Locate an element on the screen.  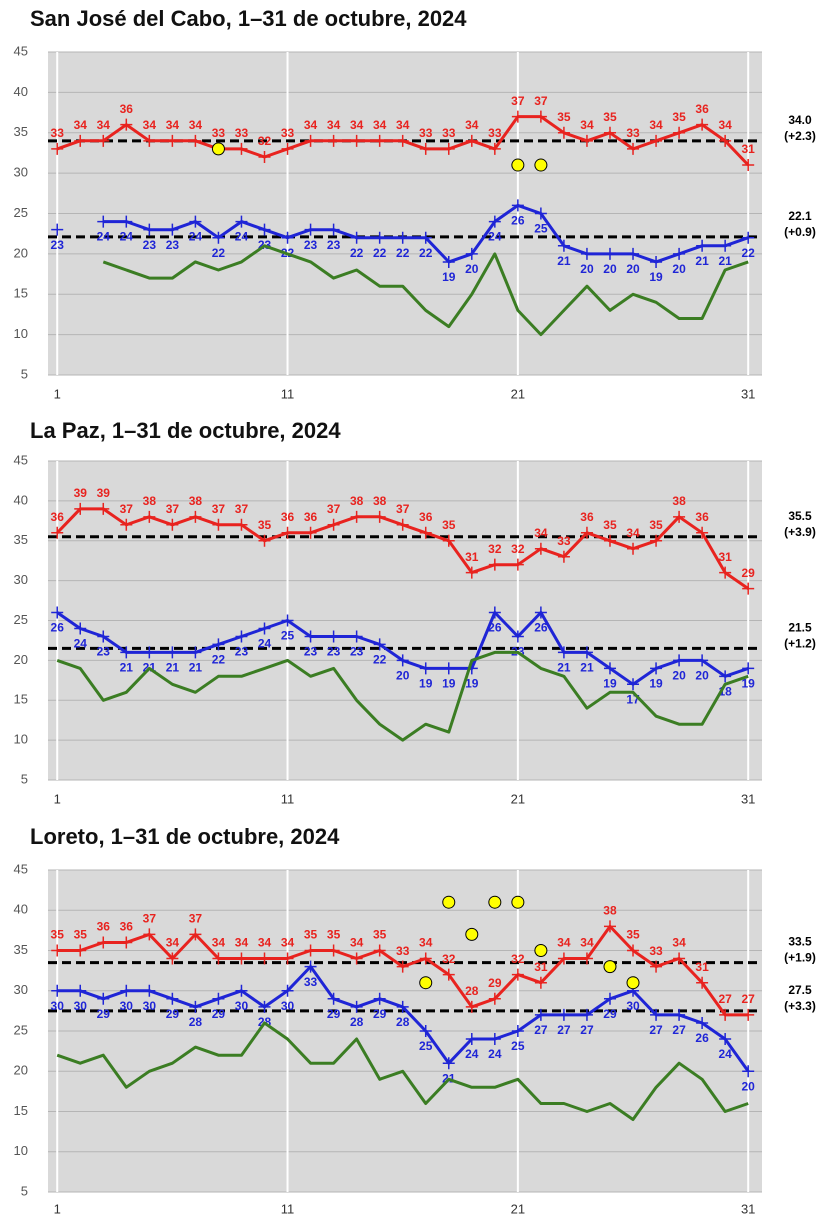
y-tick-label: 5 is located at coordinates (24, 778).